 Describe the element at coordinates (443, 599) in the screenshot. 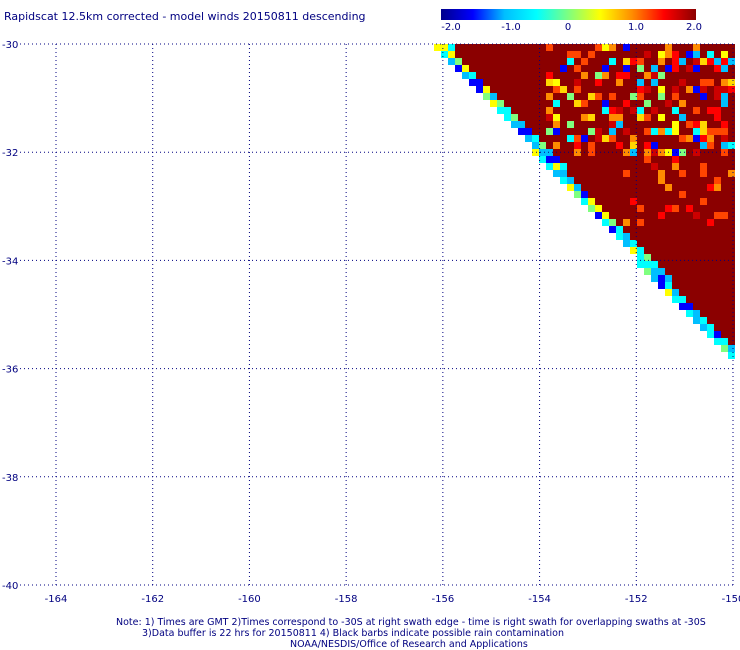

I see `x-tick-label: -156` at that location.